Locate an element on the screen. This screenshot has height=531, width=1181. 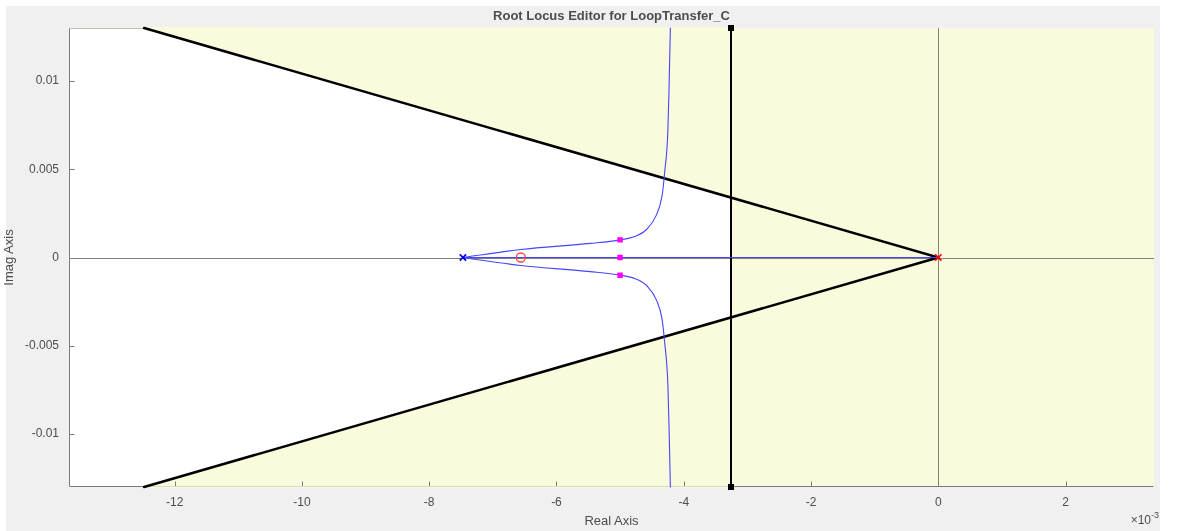
x-tick-label: 2 is located at coordinates (1066, 501).